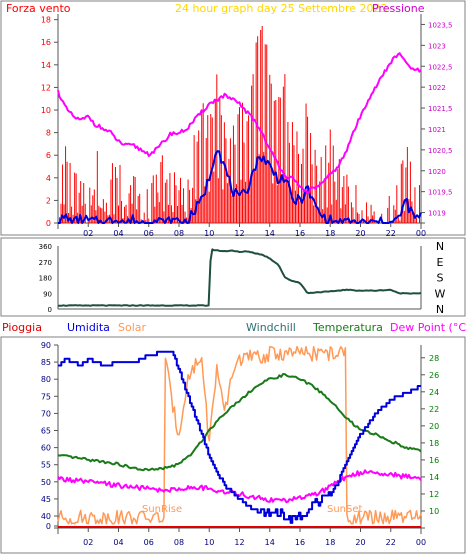  What do you see at coordinates (48, 155) in the screenshot?
I see `tick-label-wind: 6` at bounding box center [48, 155].